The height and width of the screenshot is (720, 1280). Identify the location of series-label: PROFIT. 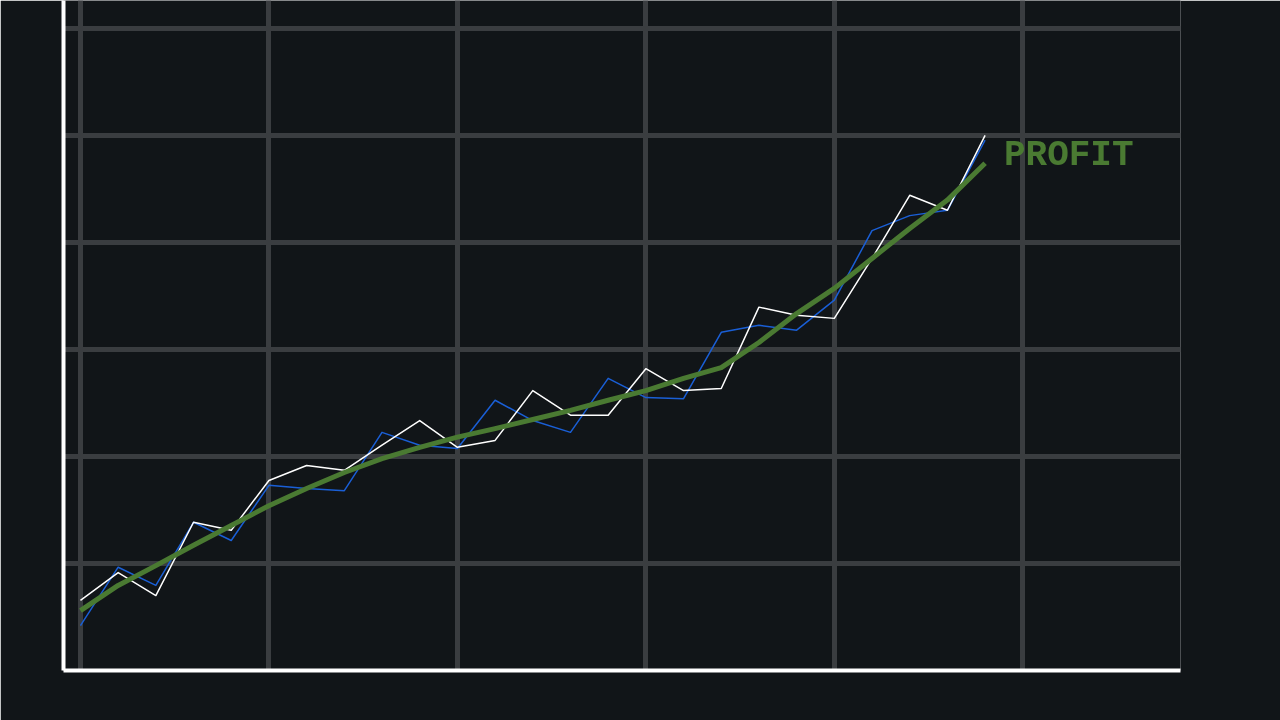
(1068, 155).